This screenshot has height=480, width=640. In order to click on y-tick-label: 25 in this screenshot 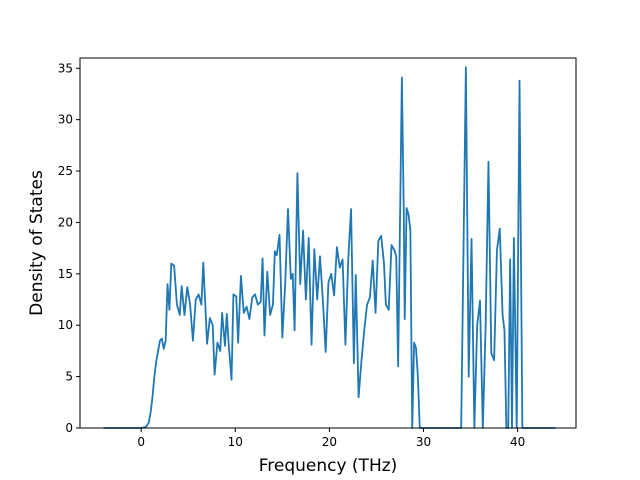, I will do `click(65, 171)`.